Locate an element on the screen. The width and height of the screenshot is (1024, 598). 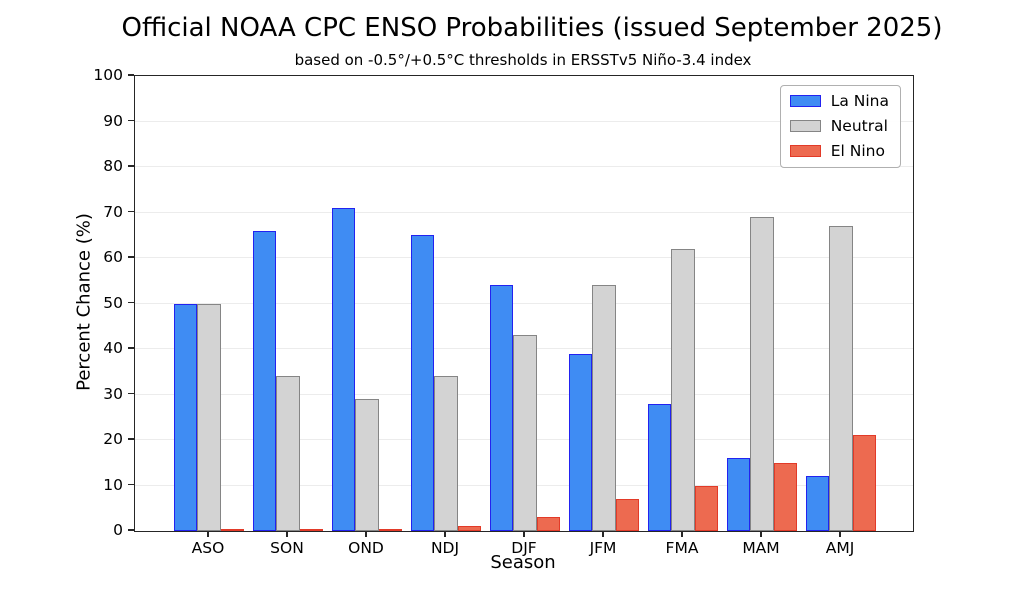
bar-la-nina-ond is located at coordinates (343, 369).